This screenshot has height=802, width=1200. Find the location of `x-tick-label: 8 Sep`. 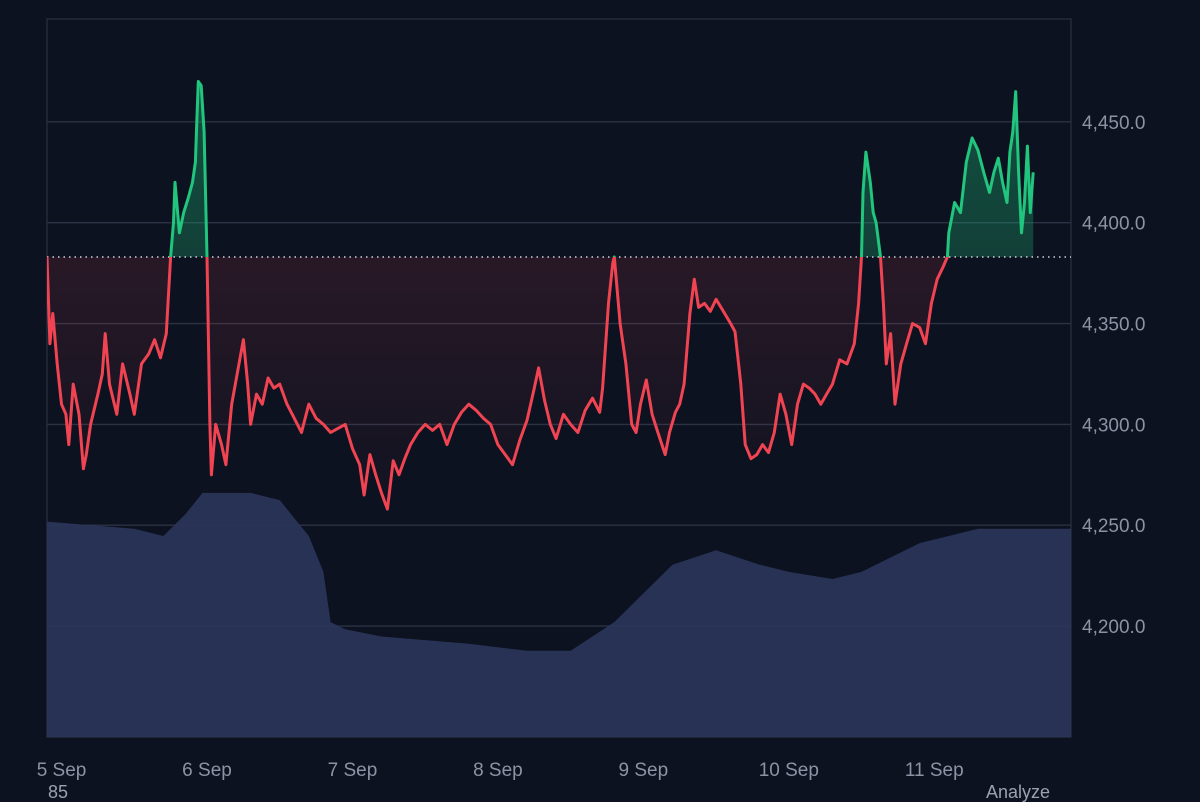

x-tick-label: 8 Sep is located at coordinates (498, 770).